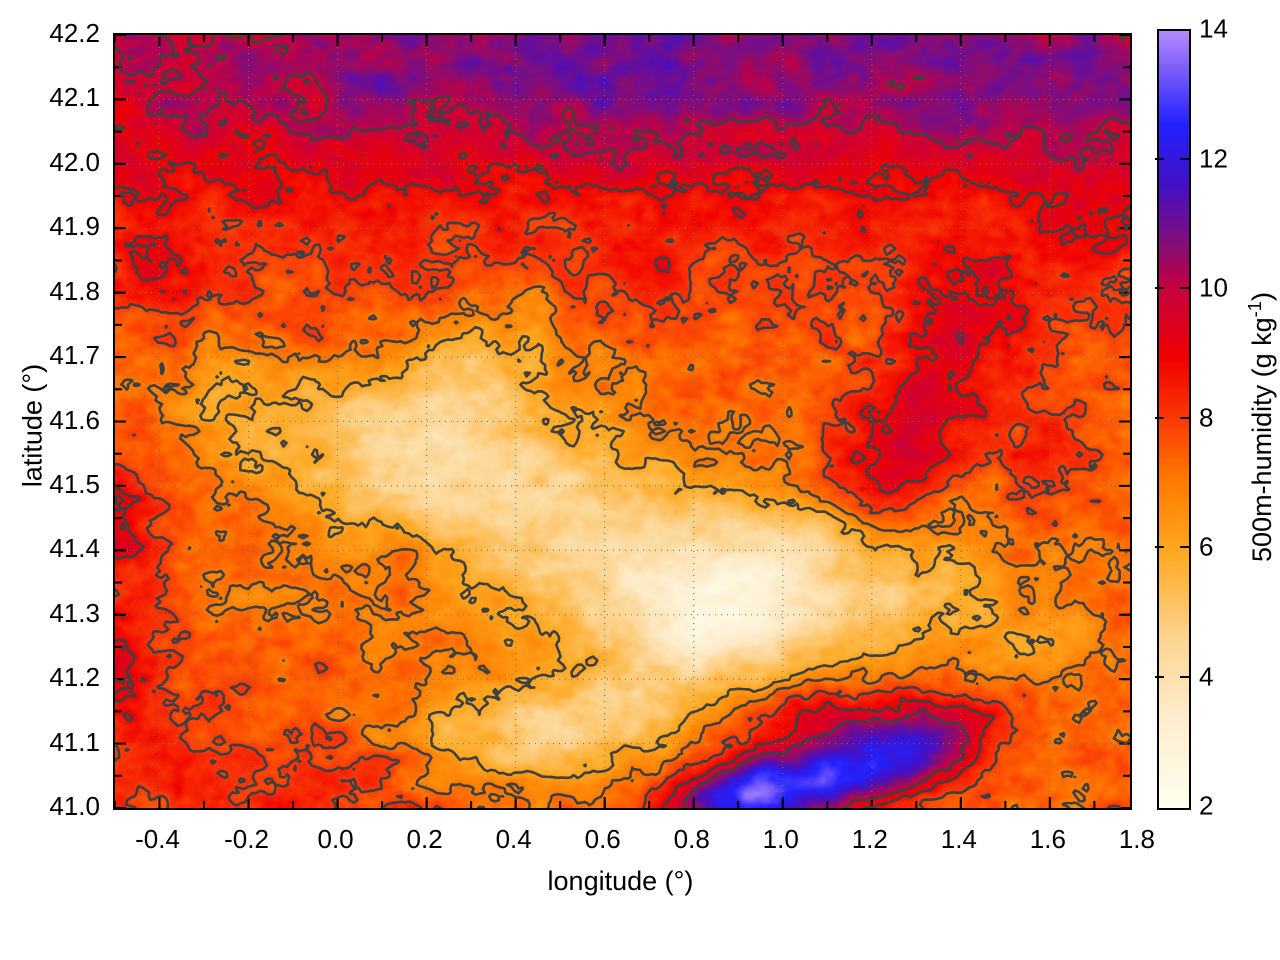 This screenshot has height=960, width=1280. I want to click on x-tick-label: 0.0, so click(335, 839).